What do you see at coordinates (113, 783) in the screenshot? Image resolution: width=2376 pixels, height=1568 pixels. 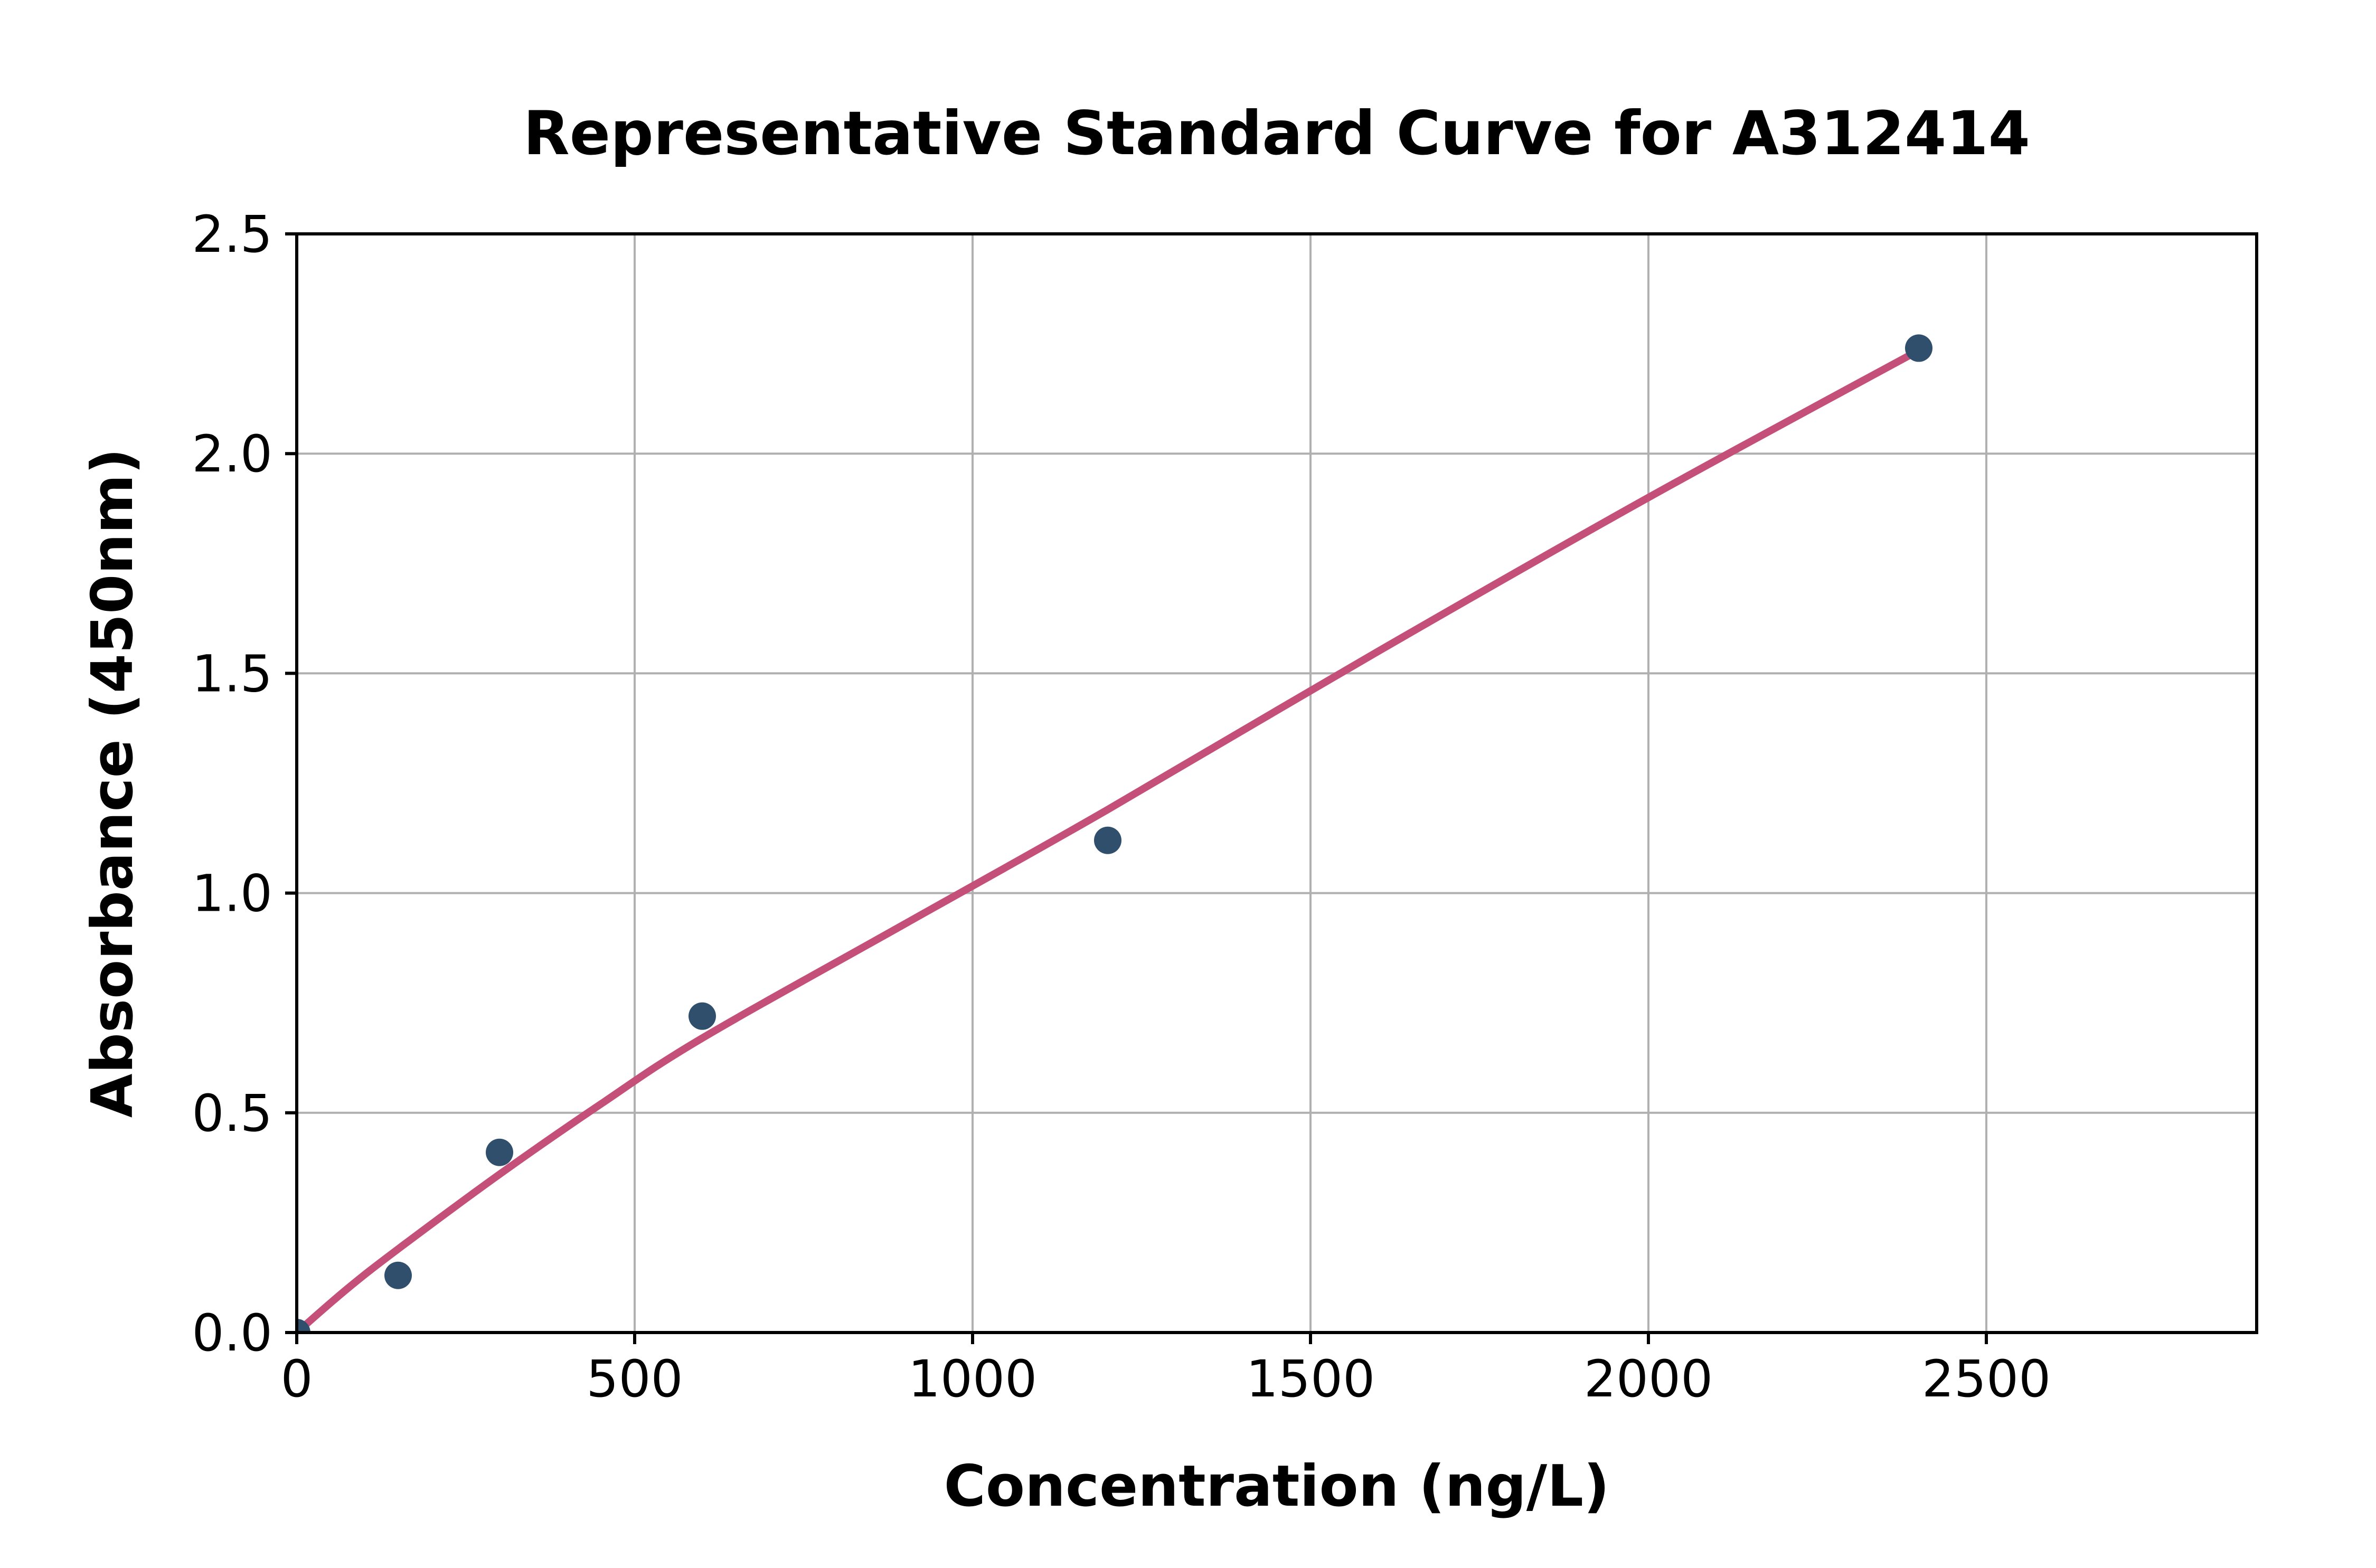 I see `y-axis-label: Absorbance (450nm)` at bounding box center [113, 783].